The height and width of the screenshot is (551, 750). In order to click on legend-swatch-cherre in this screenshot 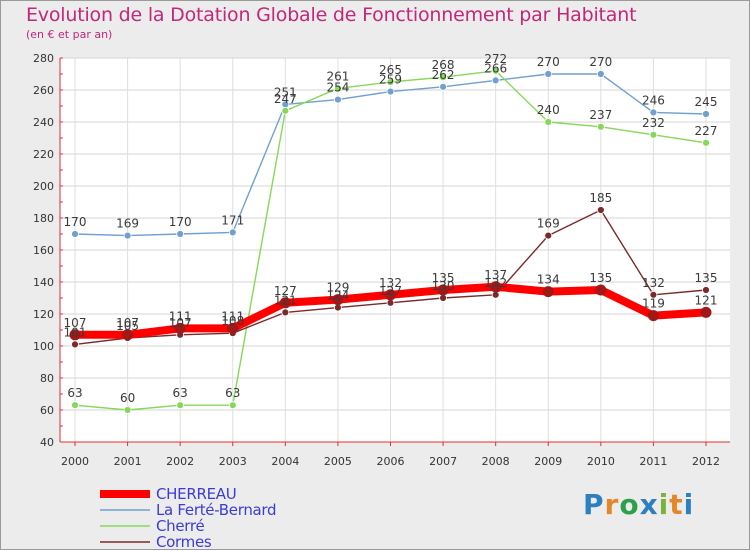, I will do `click(125, 526)`.